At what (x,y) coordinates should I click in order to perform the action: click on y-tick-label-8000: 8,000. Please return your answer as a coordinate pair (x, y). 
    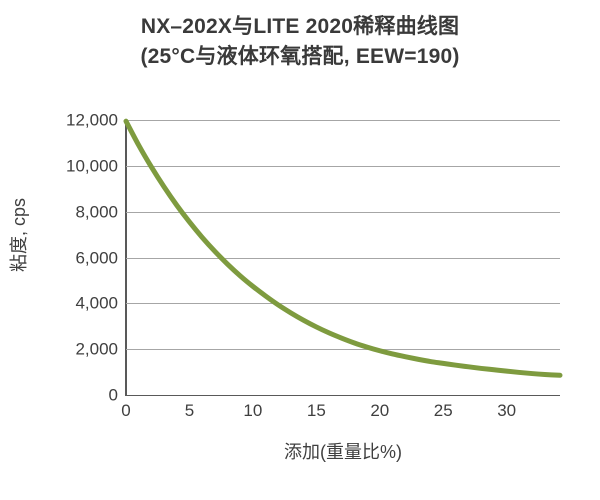
    Looking at the image, I should click on (96, 212).